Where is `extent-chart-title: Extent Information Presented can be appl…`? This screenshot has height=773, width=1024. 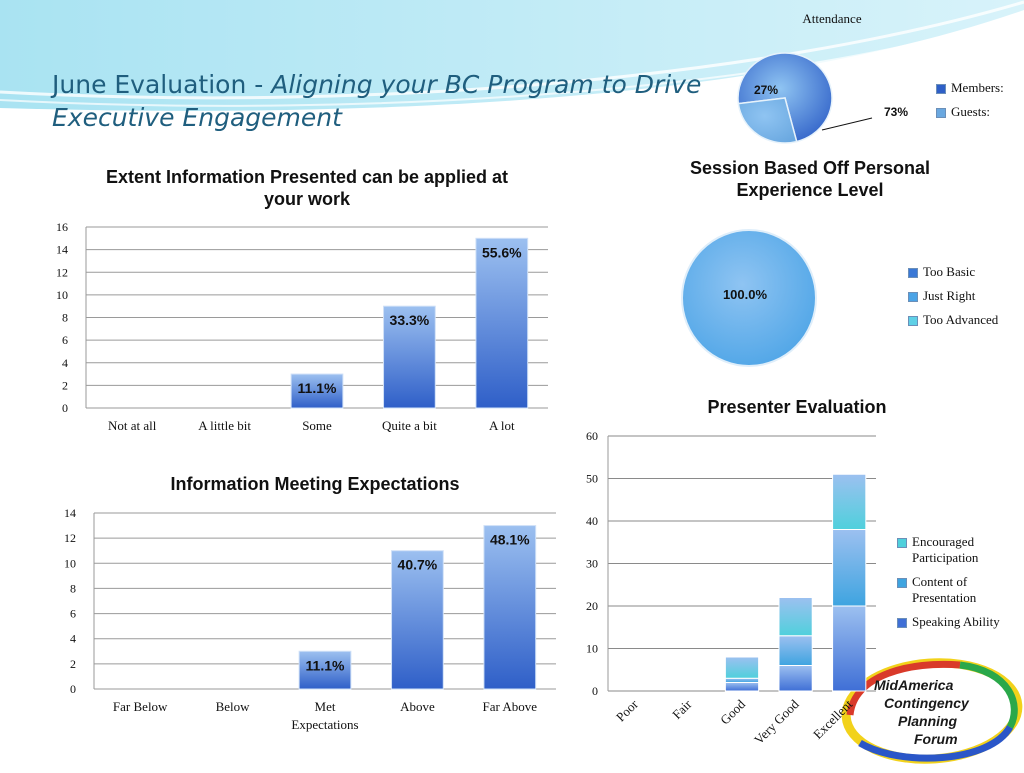
extent-chart-title: Extent Information Presented can be appl… is located at coordinates (307, 188).